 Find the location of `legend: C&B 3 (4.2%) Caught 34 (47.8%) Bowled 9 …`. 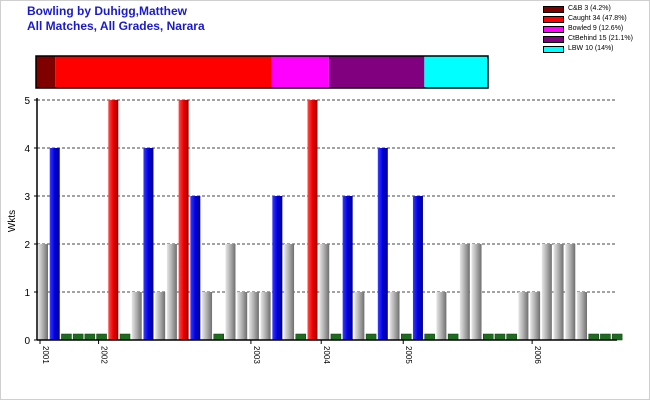

legend: C&B 3 (4.2%) Caught 34 (47.8%) Bowled 9 … is located at coordinates (588, 29).